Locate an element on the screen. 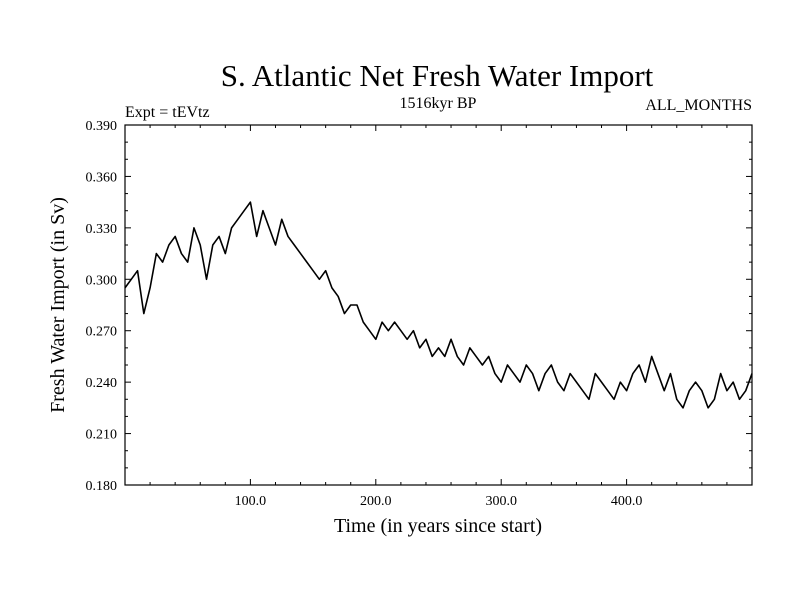  y-tick-label: 0.210 is located at coordinates (102, 435).